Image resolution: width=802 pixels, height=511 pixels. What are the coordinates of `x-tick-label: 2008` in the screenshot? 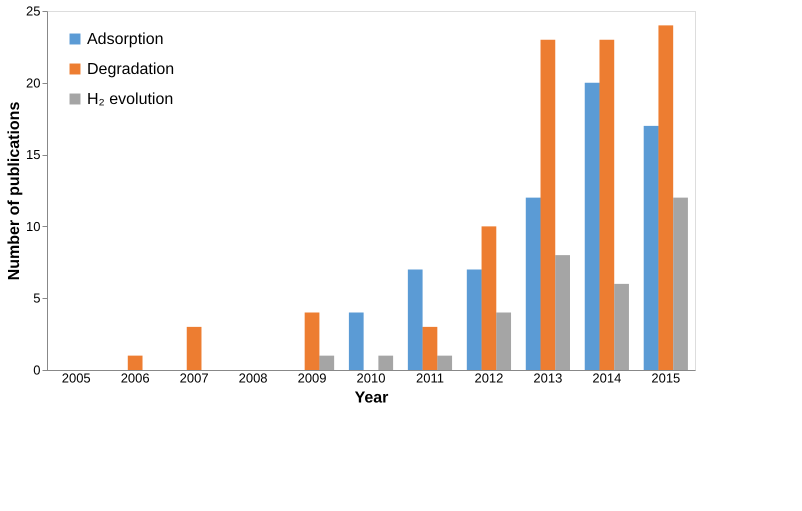 It's located at (253, 378).